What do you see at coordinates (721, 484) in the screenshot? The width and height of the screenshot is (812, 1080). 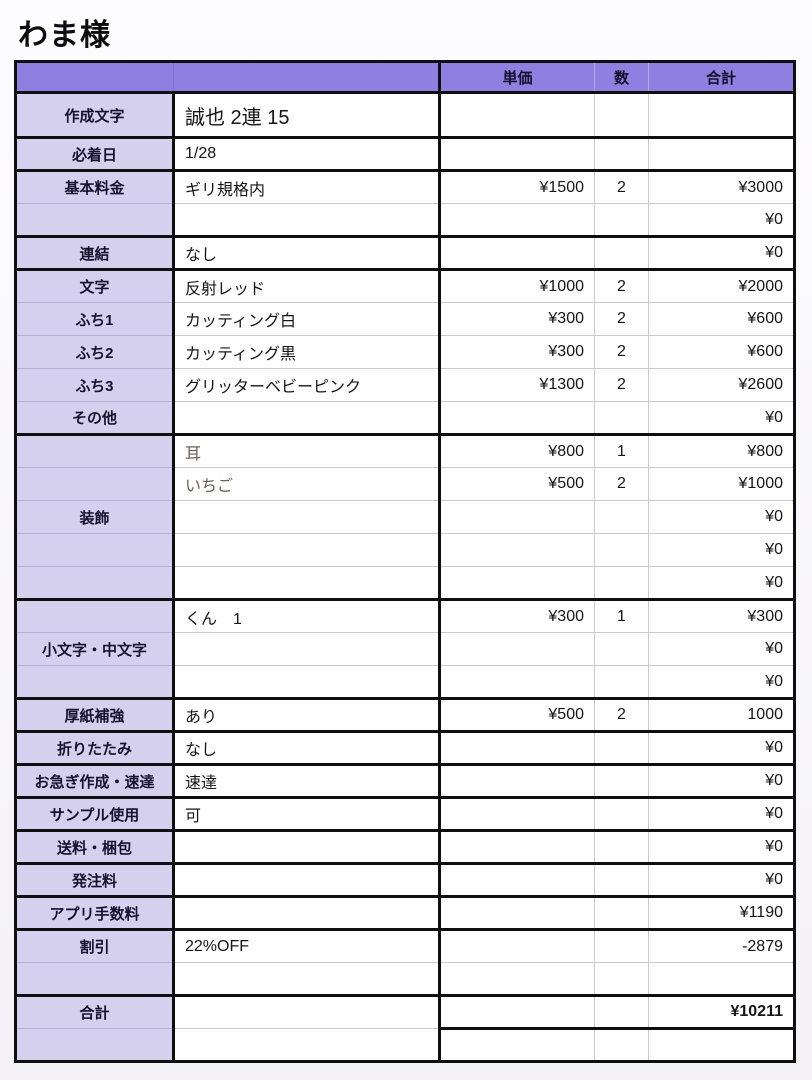 I see `row-total-cell: ¥1000` at bounding box center [721, 484].